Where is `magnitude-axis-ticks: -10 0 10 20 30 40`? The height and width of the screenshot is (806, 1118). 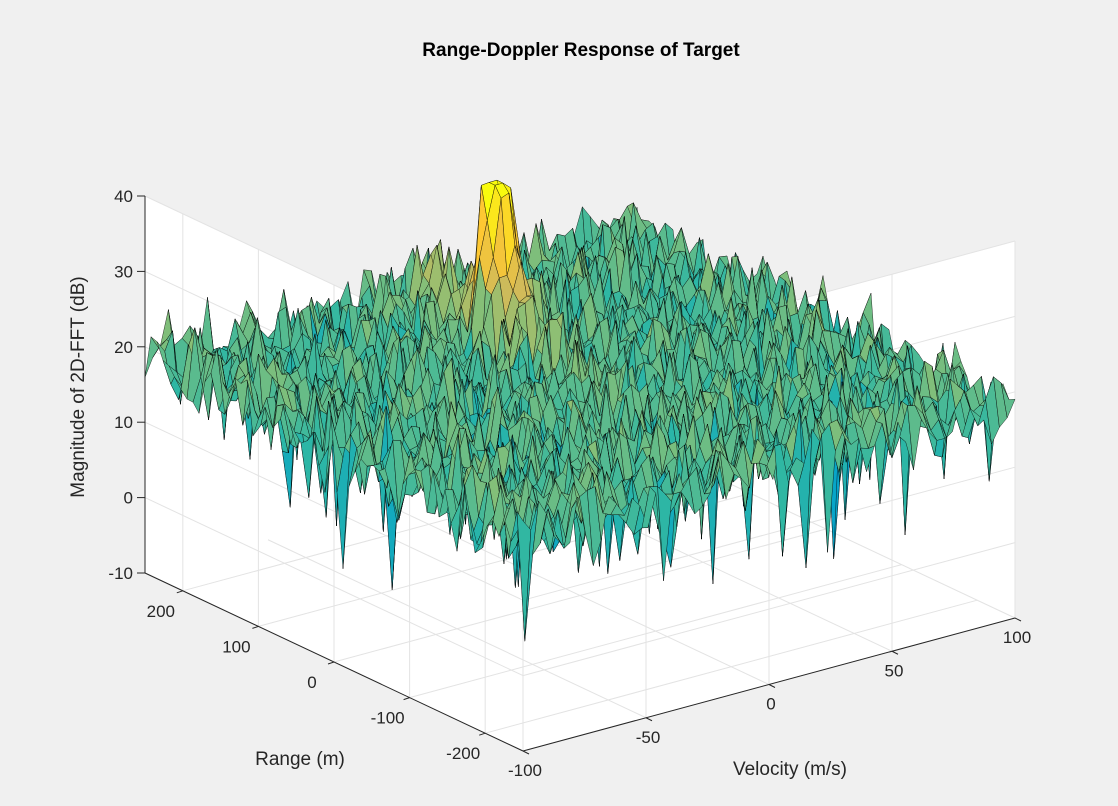
magnitude-axis-ticks: -10 0 10 20 30 40 is located at coordinates (126, 385).